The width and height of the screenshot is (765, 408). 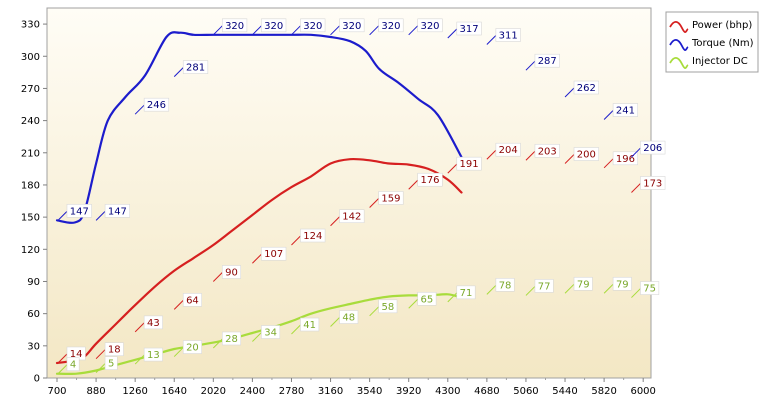 What do you see at coordinates (330, 391) in the screenshot?
I see `x-tick-label: 3160` at bounding box center [330, 391].